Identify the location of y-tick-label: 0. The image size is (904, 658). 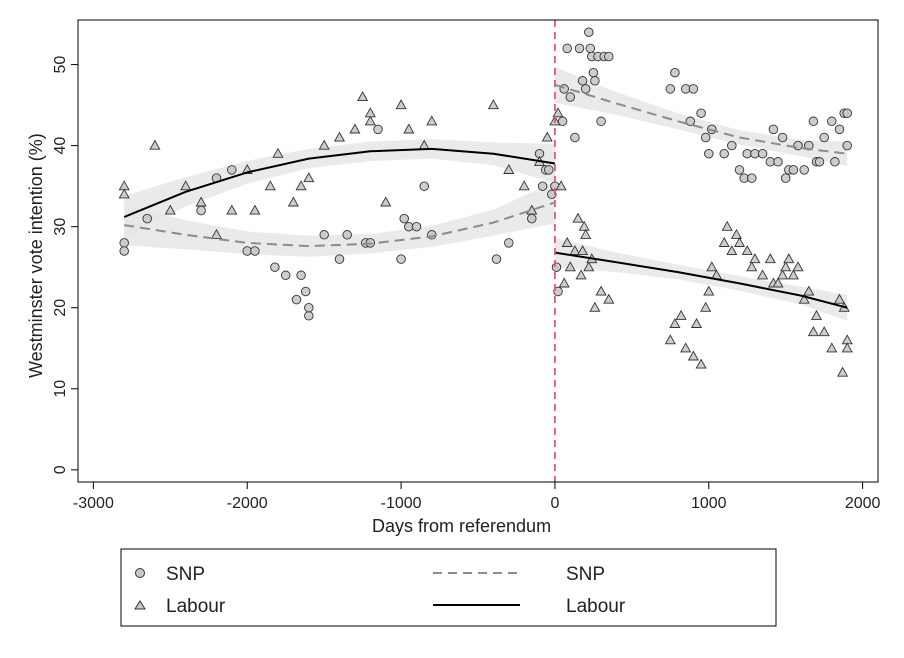
(60, 469).